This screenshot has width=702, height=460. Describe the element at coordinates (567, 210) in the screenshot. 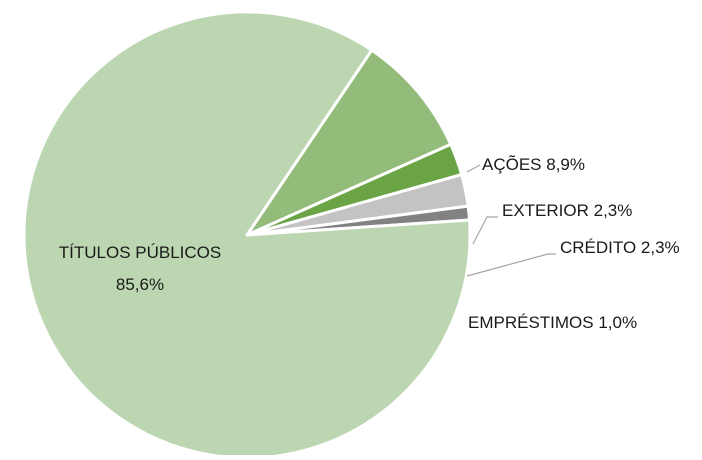

I see `data-label-exterior: EXTERIOR 2,3%` at that location.